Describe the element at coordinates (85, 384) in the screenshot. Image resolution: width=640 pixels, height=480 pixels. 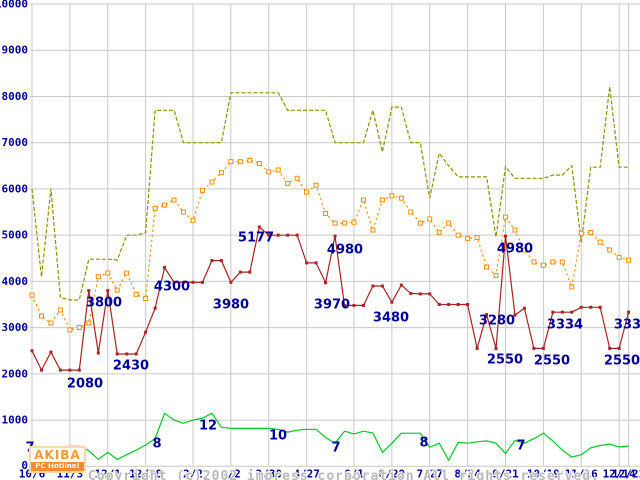
I see `price-value-label: 2080` at that location.